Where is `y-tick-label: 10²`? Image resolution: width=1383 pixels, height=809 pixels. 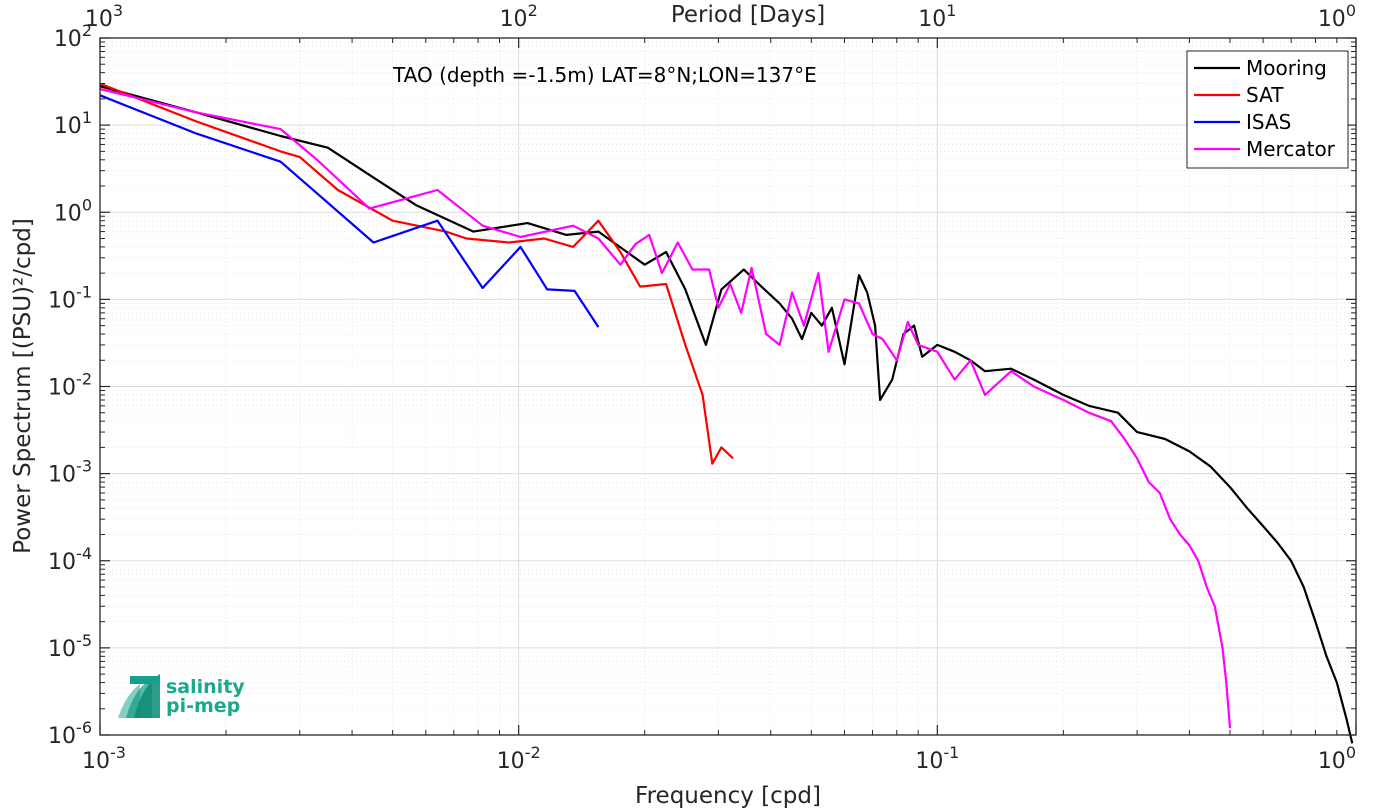
y-tick-label: 10² is located at coordinates (73, 36).